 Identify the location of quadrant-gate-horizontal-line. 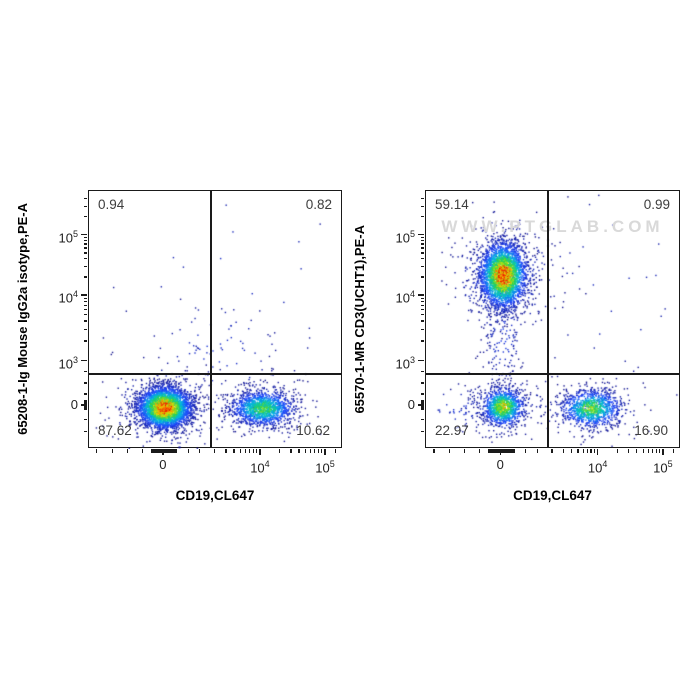
(552, 373).